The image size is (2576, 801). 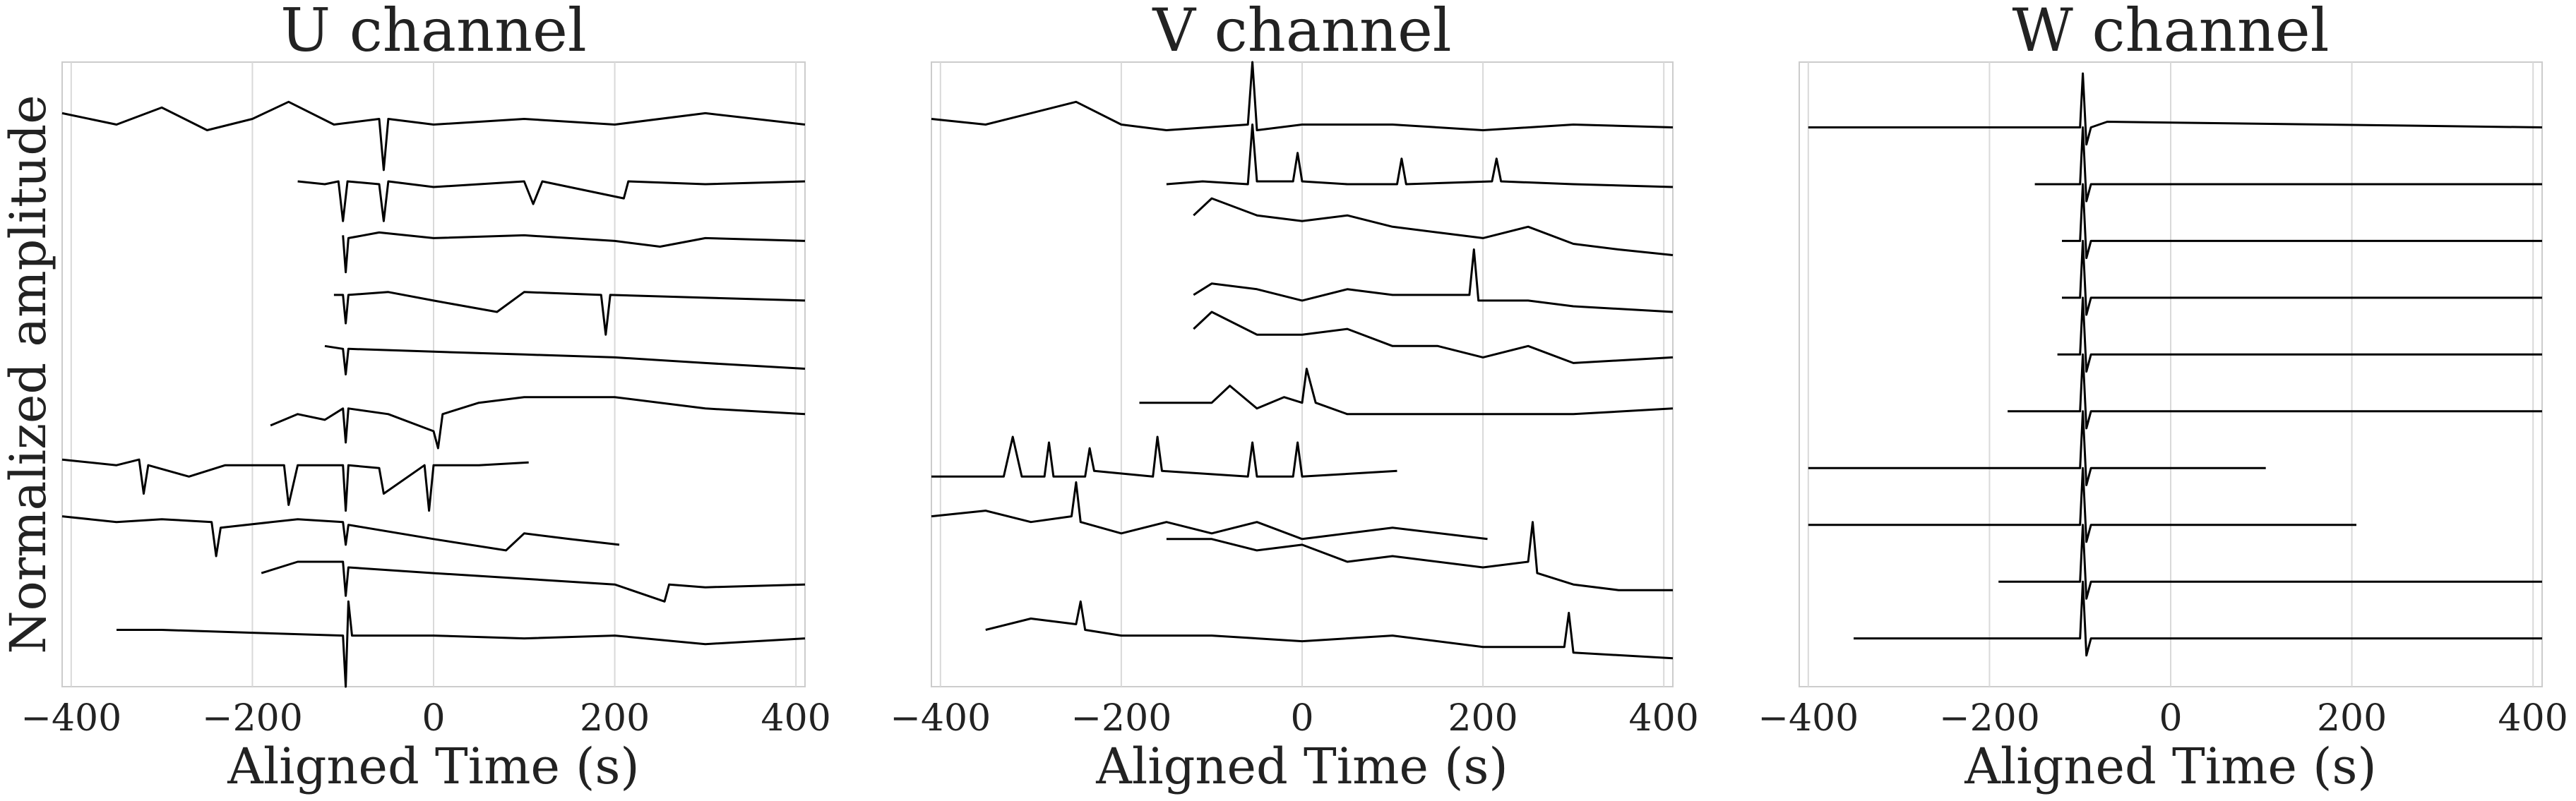 What do you see at coordinates (433, 32) in the screenshot?
I see `chart-title: U channel` at bounding box center [433, 32].